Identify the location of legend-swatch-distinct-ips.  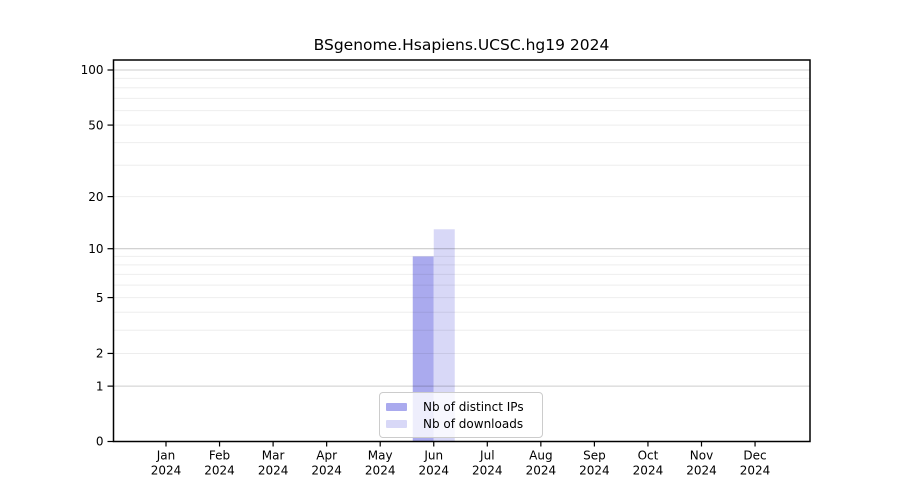
(396, 406).